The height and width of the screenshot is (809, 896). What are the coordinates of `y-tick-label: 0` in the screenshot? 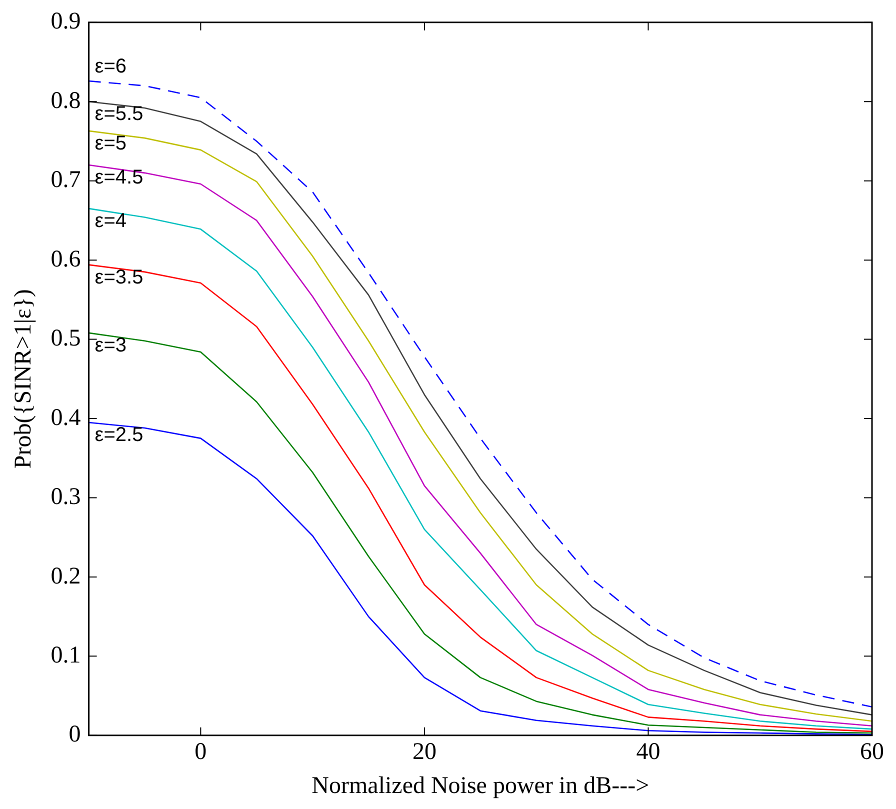 It's located at (74, 735).